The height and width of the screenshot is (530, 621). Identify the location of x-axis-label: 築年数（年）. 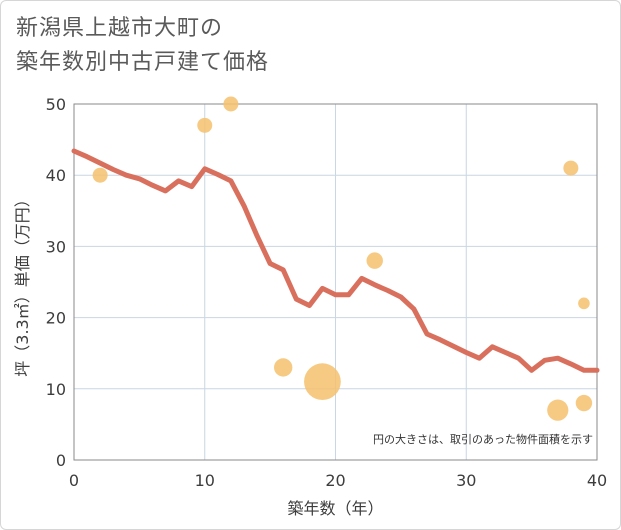
(335, 508).